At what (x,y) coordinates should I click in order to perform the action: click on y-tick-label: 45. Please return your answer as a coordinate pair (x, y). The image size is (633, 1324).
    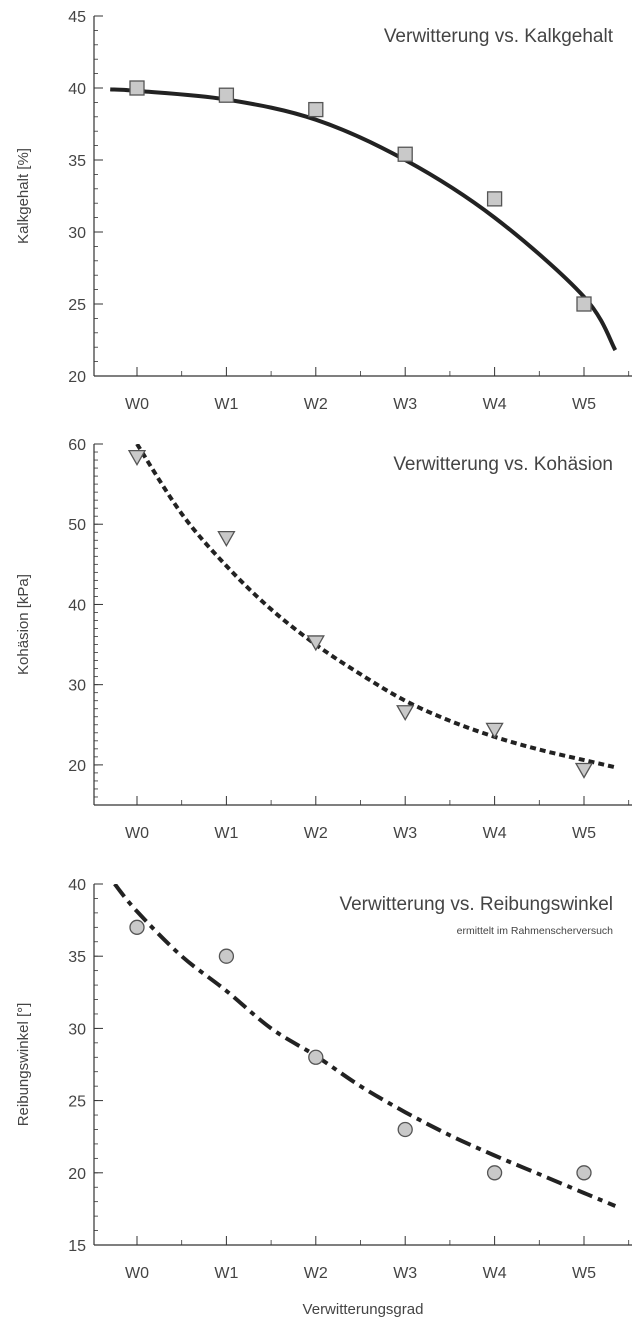
    Looking at the image, I should click on (77, 17).